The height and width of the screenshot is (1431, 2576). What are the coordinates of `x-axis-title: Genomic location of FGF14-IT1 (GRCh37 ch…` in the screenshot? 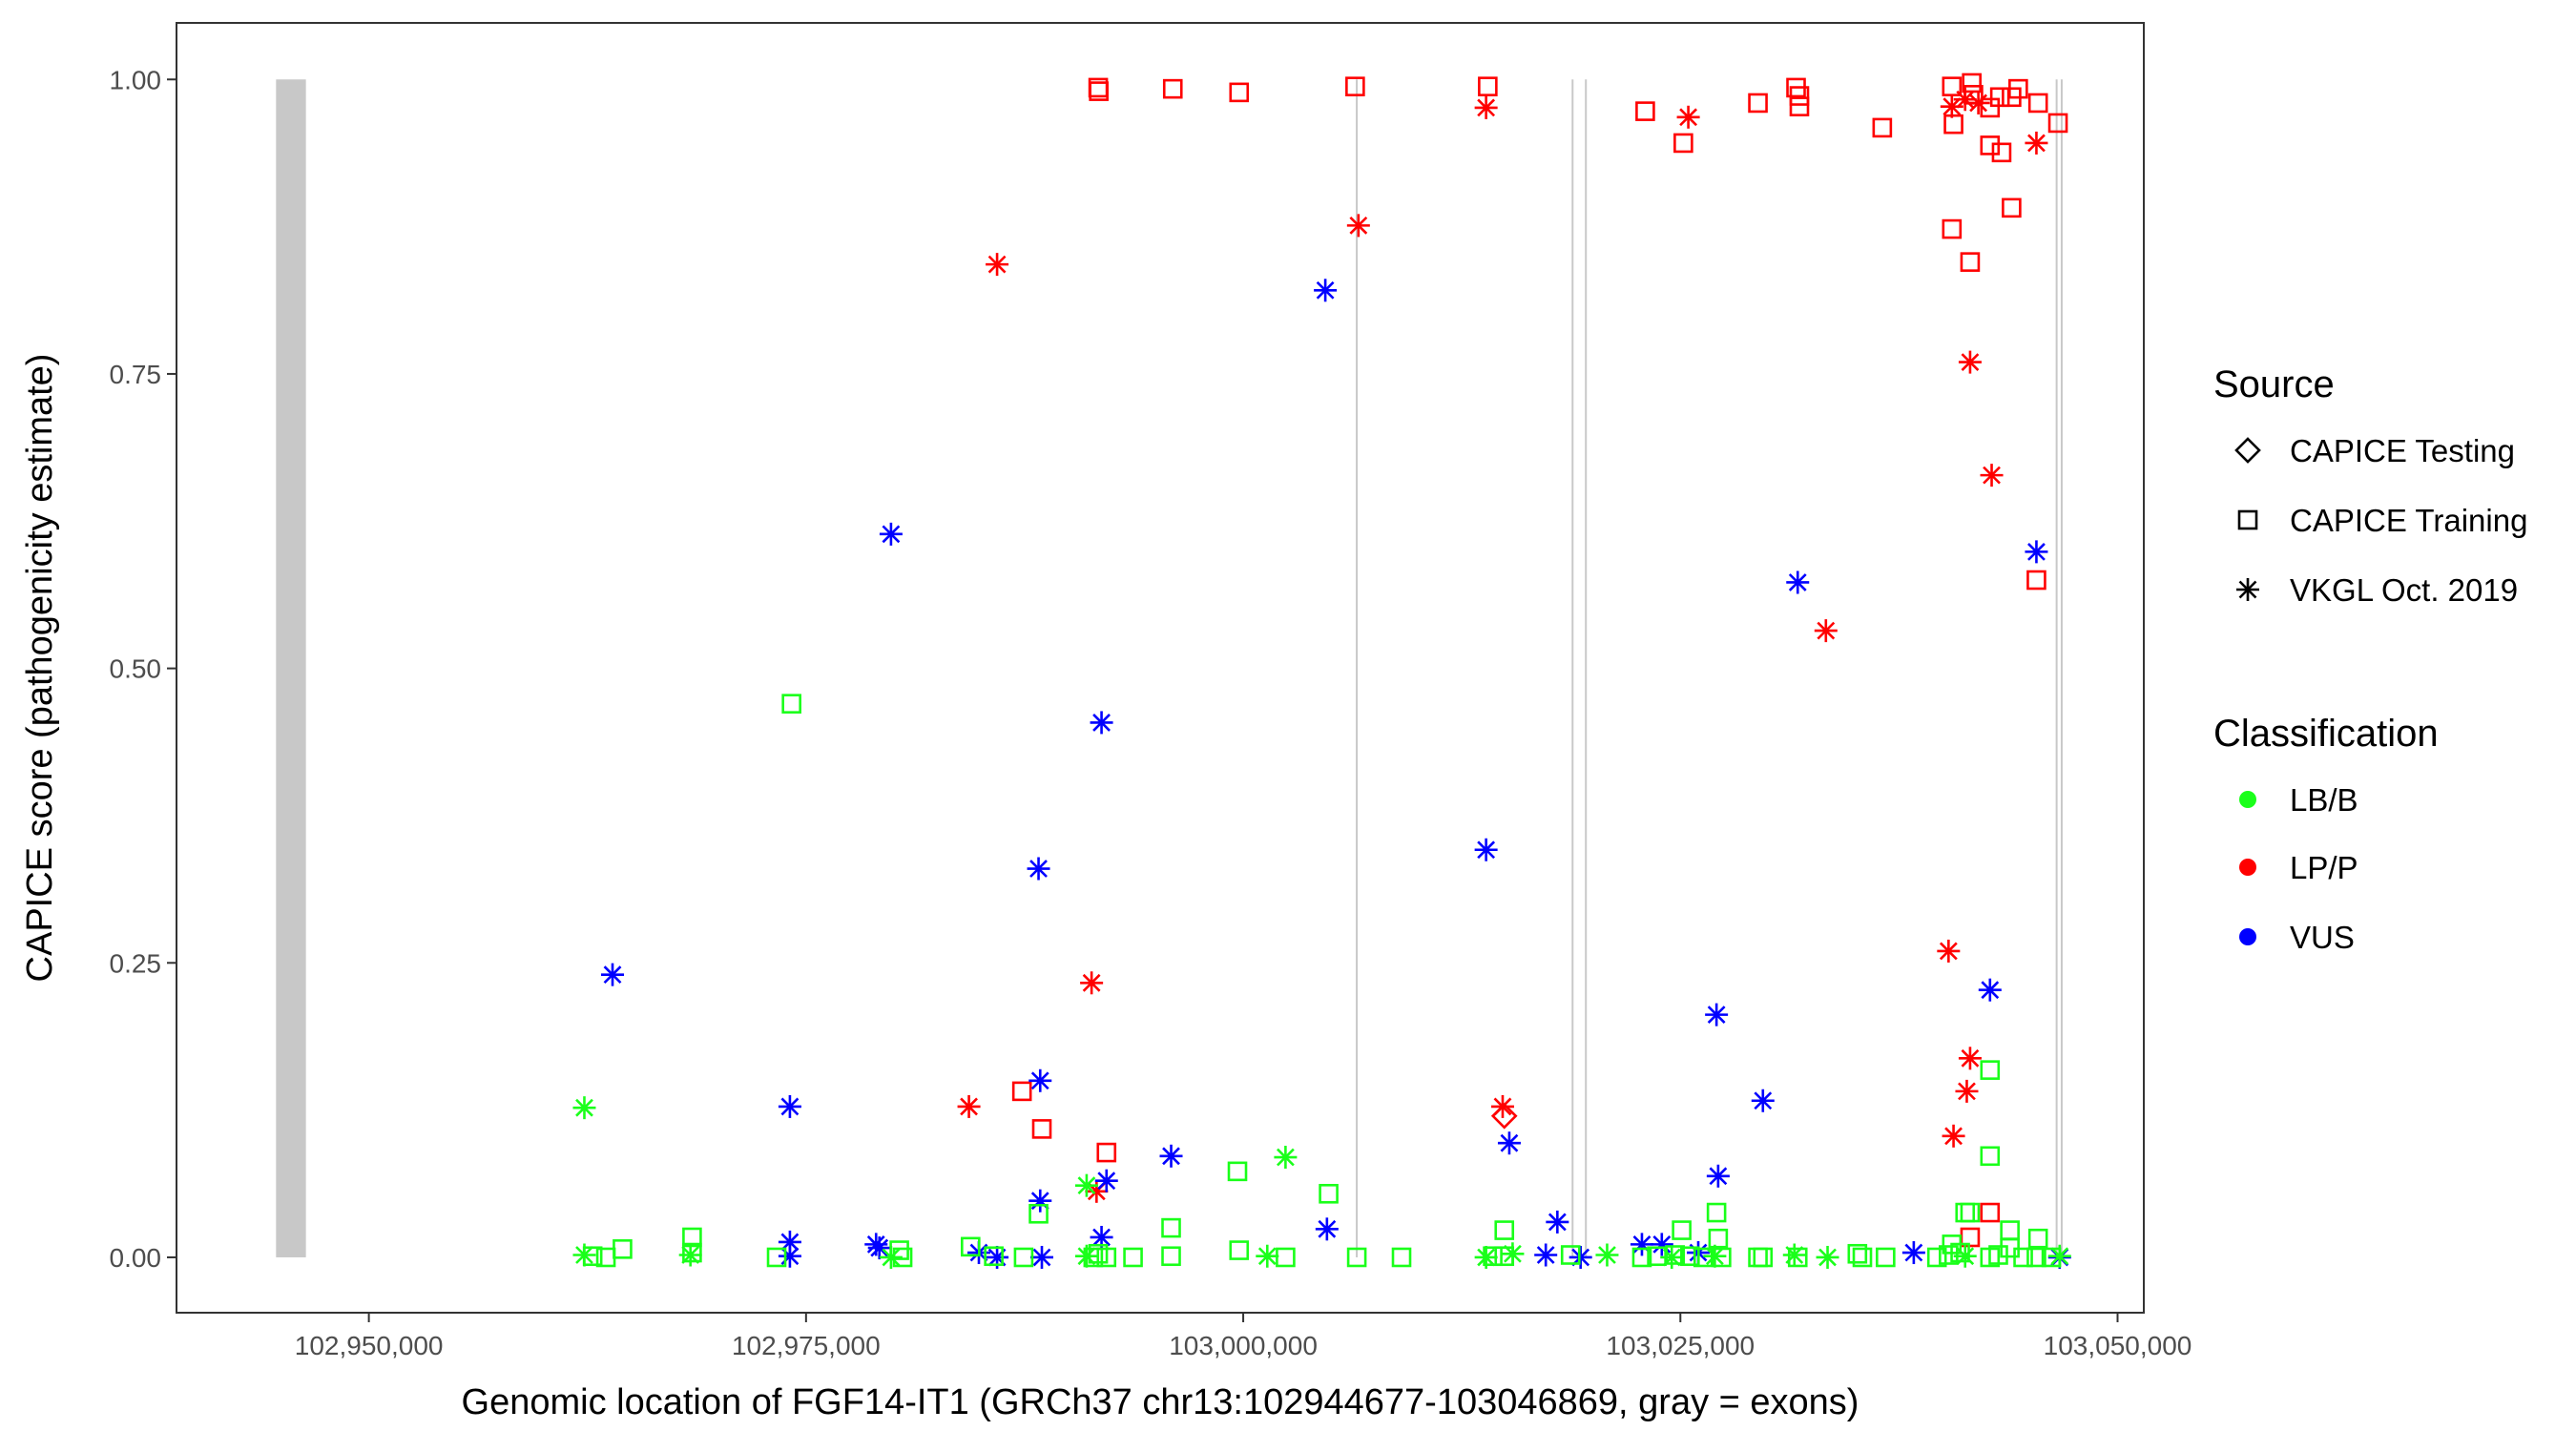 It's located at (1160, 1402).